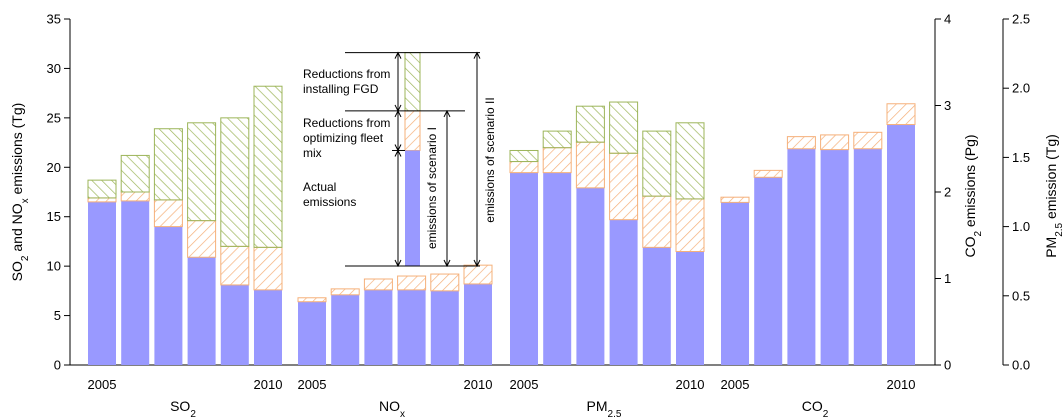 This screenshot has width=1064, height=418. What do you see at coordinates (1021, 295) in the screenshot?
I see `right2-tick-label: 0.5` at bounding box center [1021, 295].